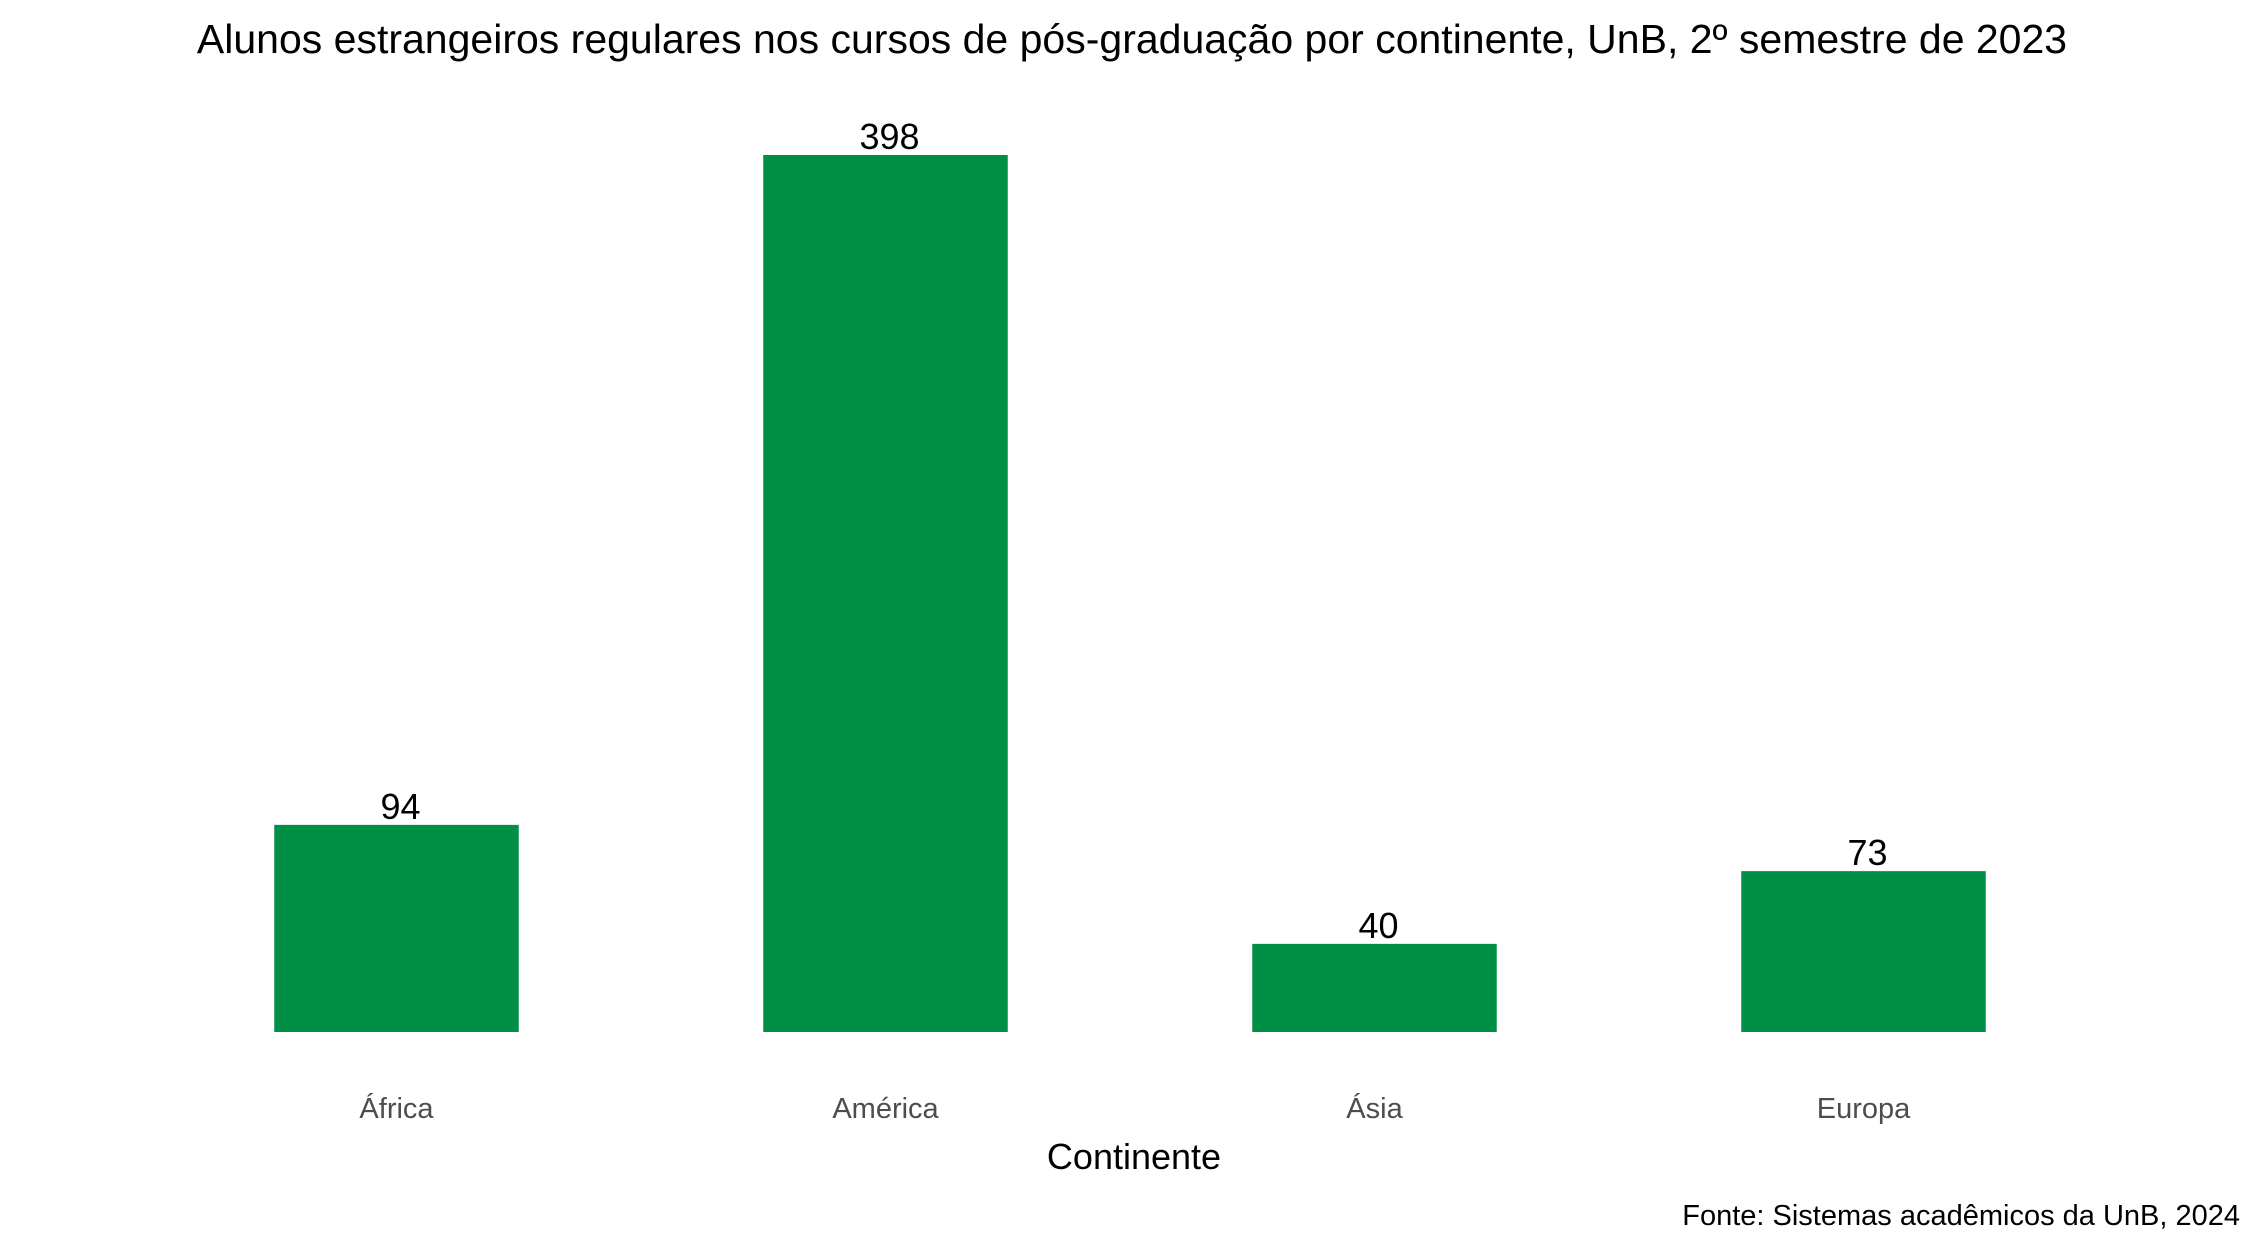  I want to click on bar-america, so click(885, 593).